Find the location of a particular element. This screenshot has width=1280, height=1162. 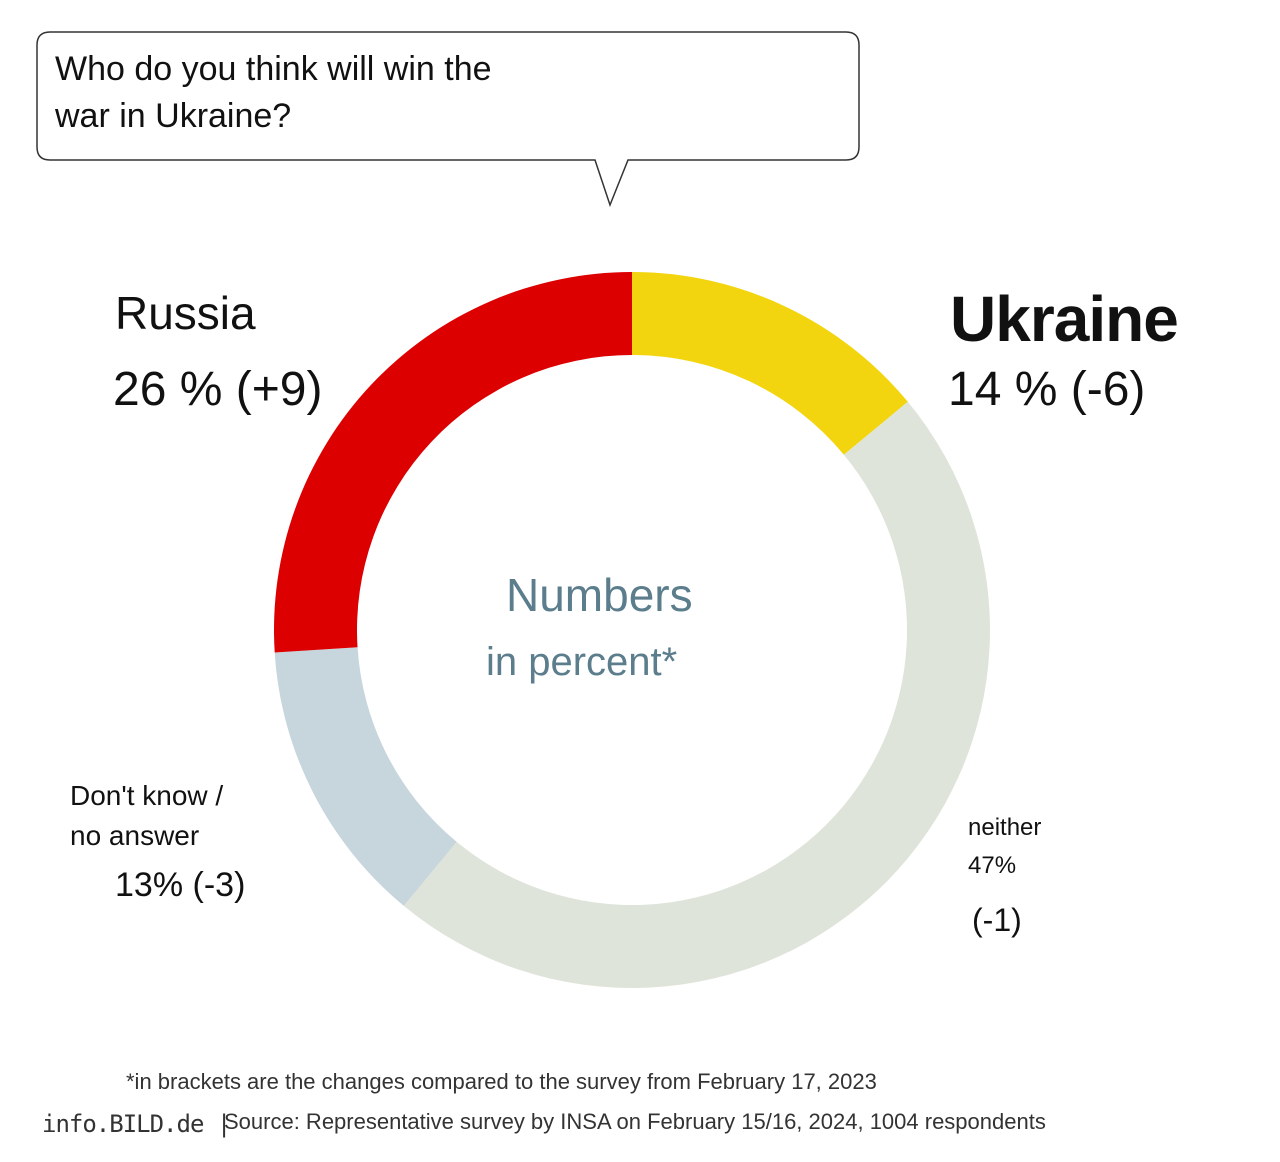

value-label: 13% (-3) is located at coordinates (180, 885).